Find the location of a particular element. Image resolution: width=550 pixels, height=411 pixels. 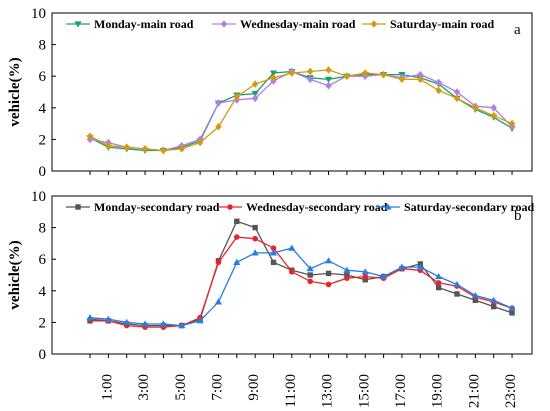

y-tick-label: 4 is located at coordinates (43, 292).